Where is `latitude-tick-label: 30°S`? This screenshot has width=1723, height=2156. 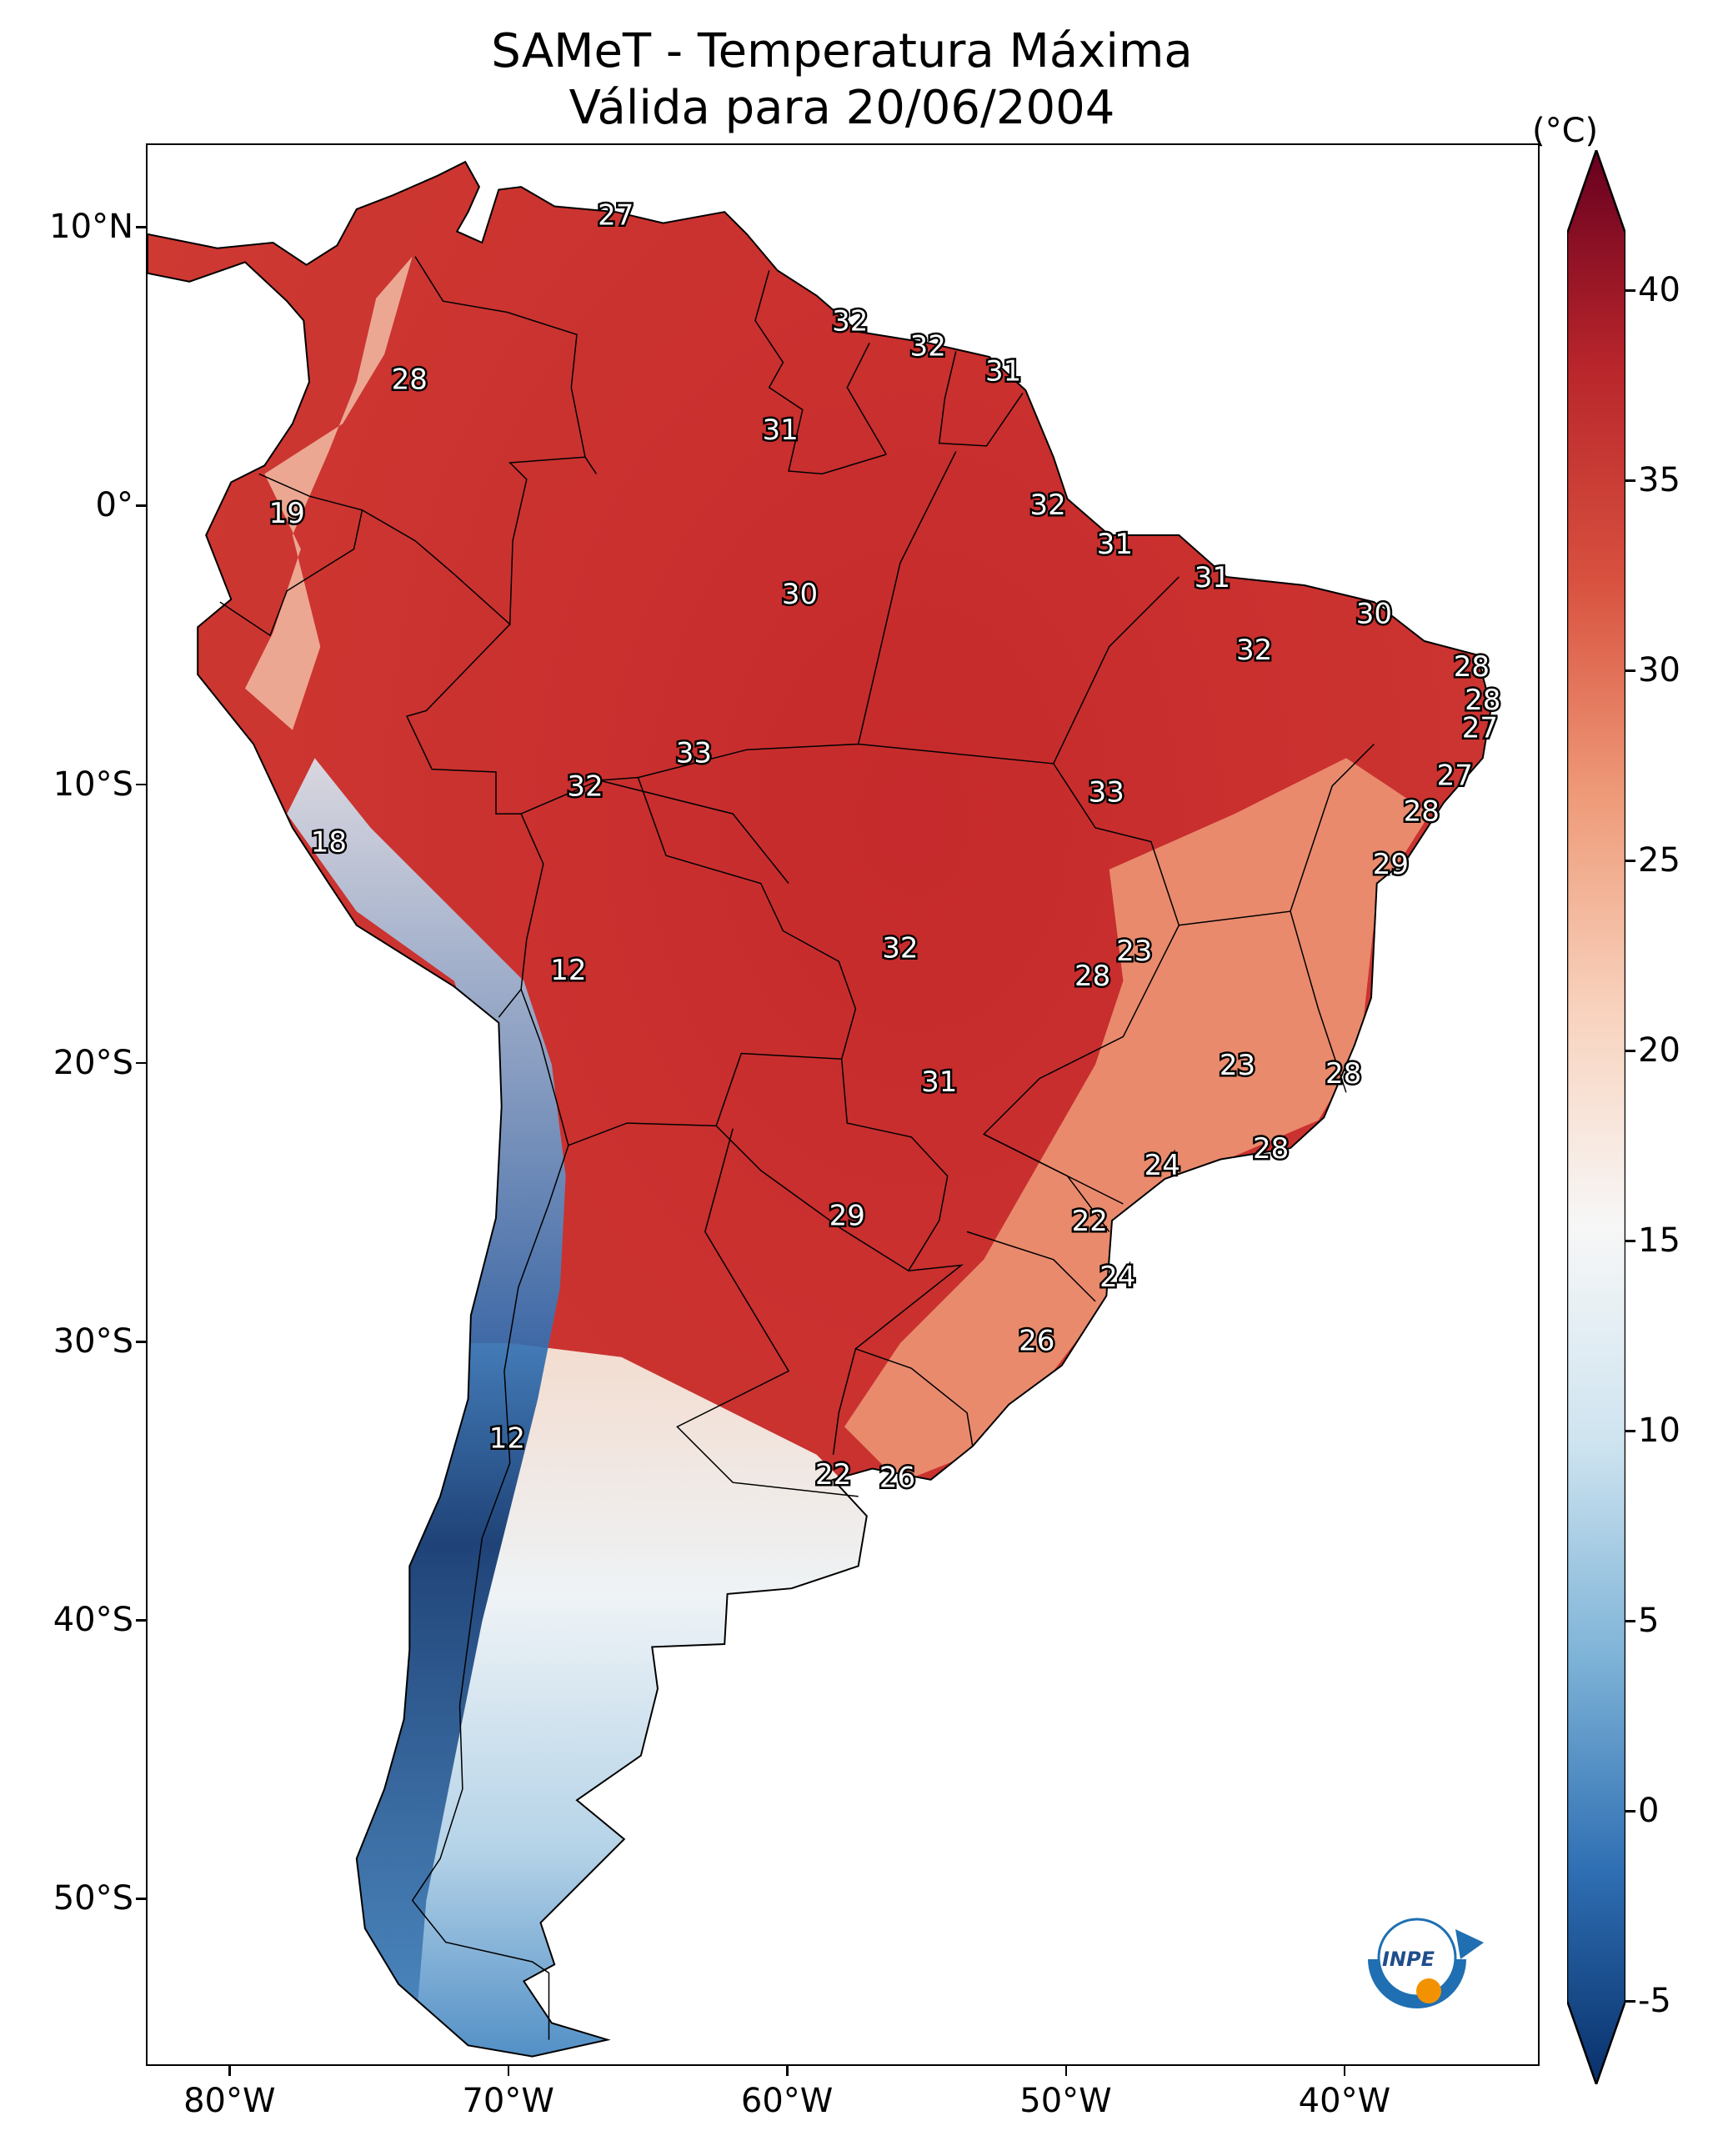
latitude-tick-label: 30°S is located at coordinates (93, 1341).